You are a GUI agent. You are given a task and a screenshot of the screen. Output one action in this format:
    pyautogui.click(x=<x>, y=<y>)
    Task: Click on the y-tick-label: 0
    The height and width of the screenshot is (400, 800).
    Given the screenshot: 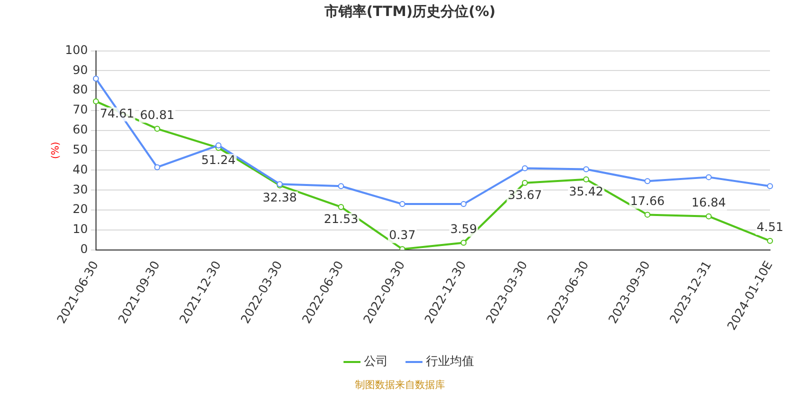 What is the action you would take?
    pyautogui.click(x=84, y=249)
    